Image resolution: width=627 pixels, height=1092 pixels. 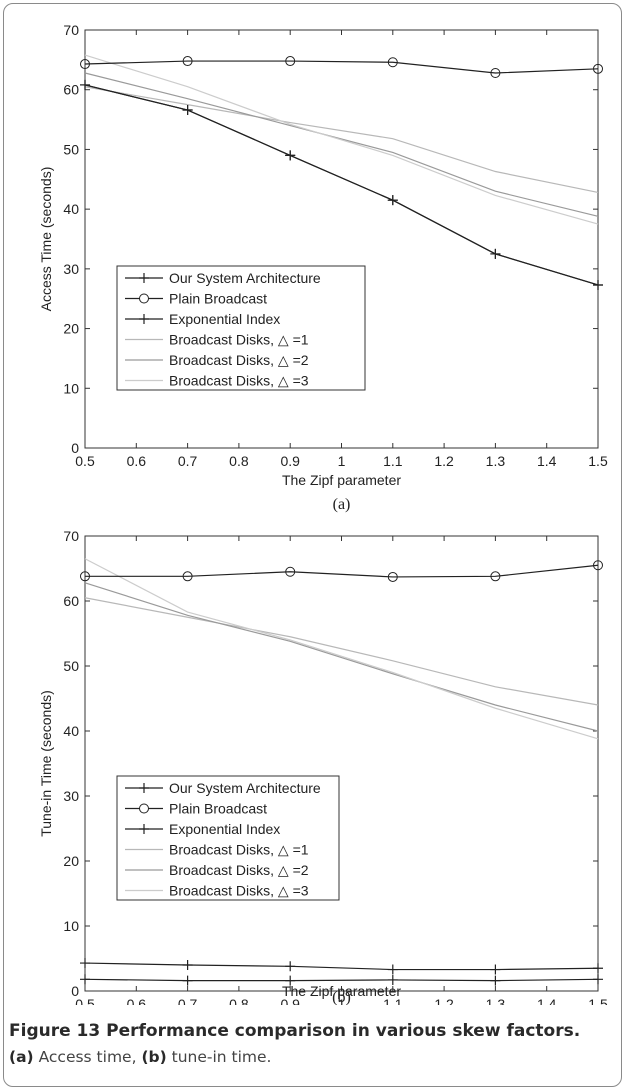 I want to click on x-tick-label: 0.7, so click(x=188, y=1000).